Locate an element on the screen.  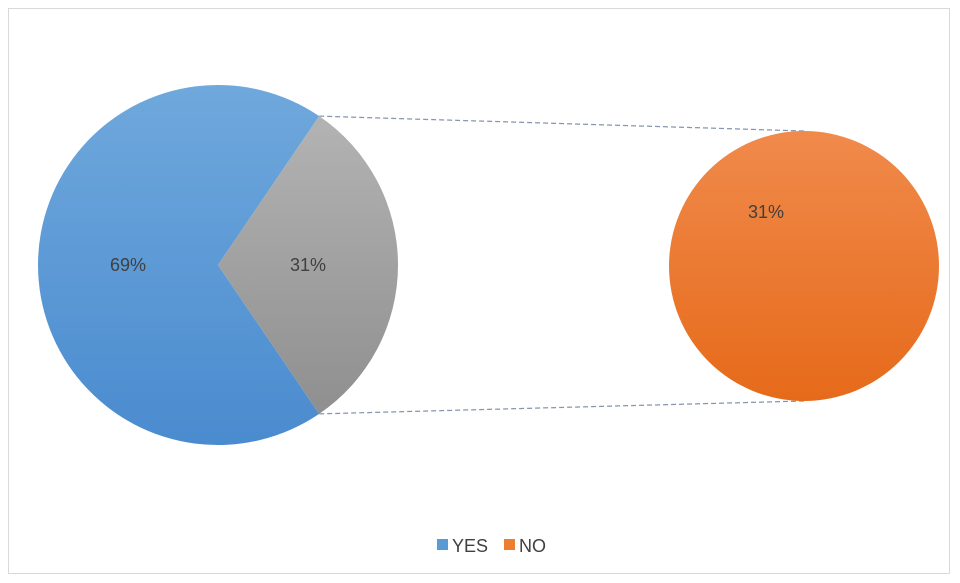
legend-swatch-yes is located at coordinates (442, 544).